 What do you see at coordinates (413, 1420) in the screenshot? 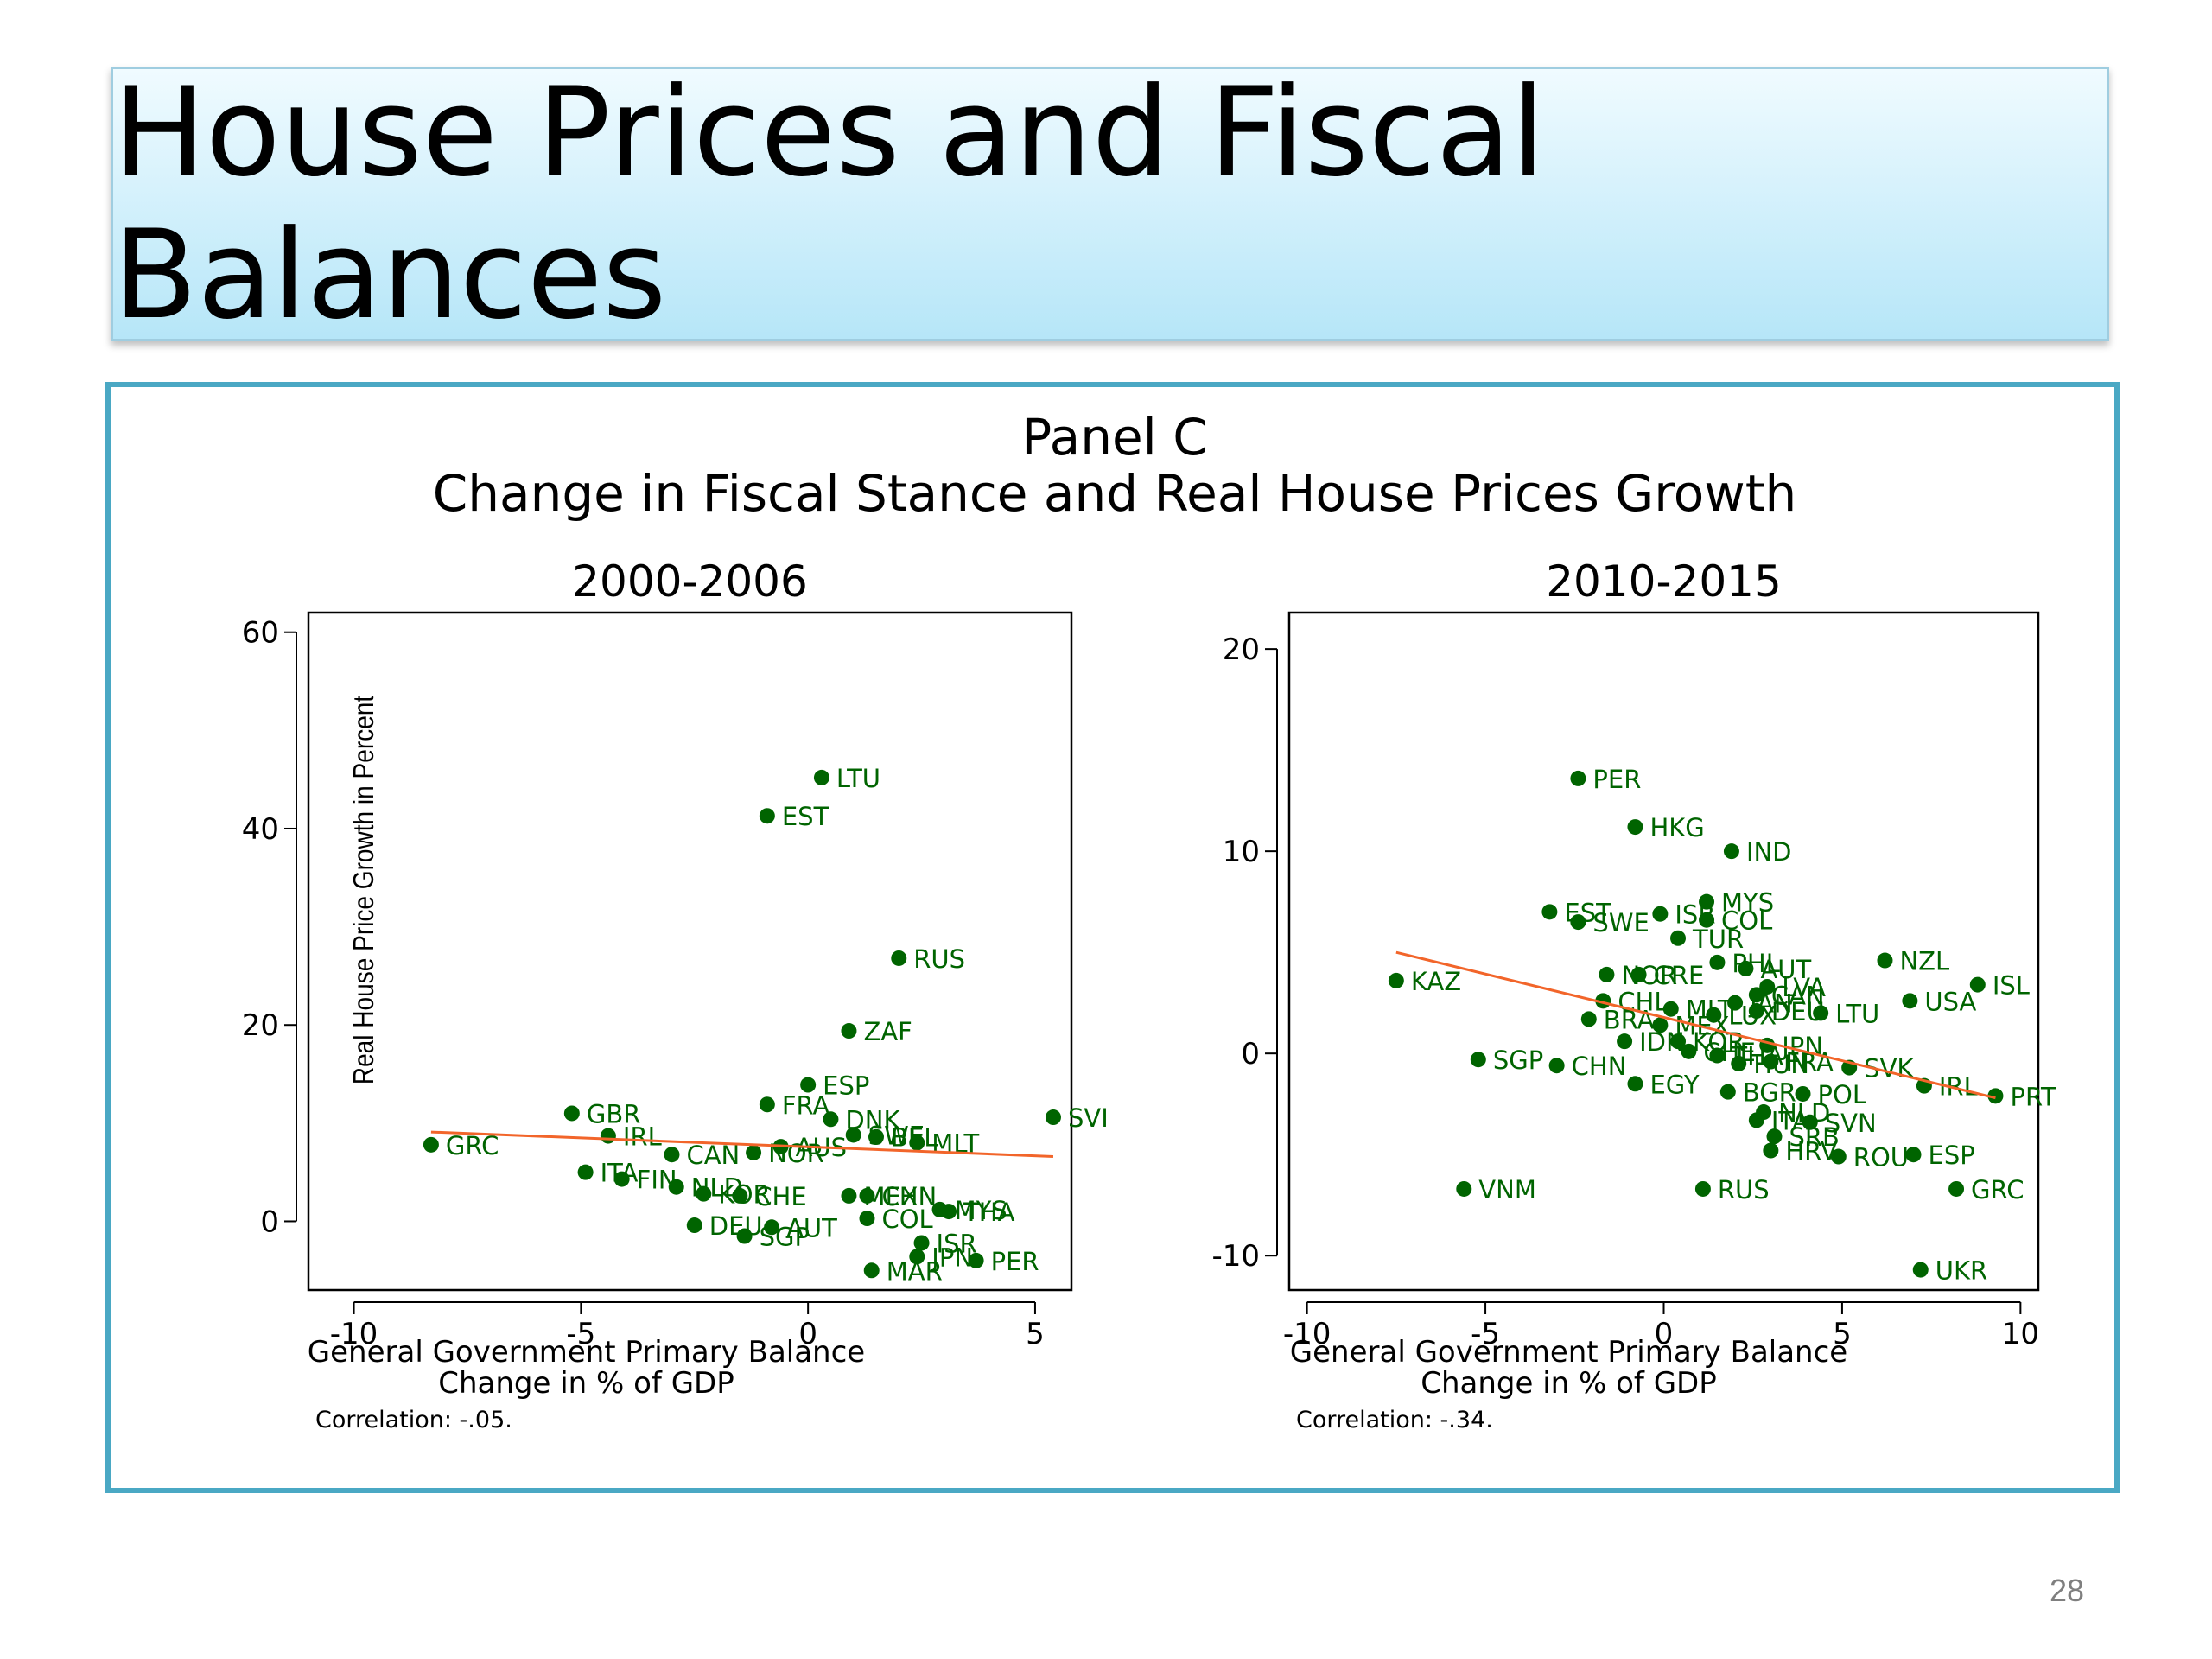
I see `correlation-note: Correlation: -.05.` at bounding box center [413, 1420].